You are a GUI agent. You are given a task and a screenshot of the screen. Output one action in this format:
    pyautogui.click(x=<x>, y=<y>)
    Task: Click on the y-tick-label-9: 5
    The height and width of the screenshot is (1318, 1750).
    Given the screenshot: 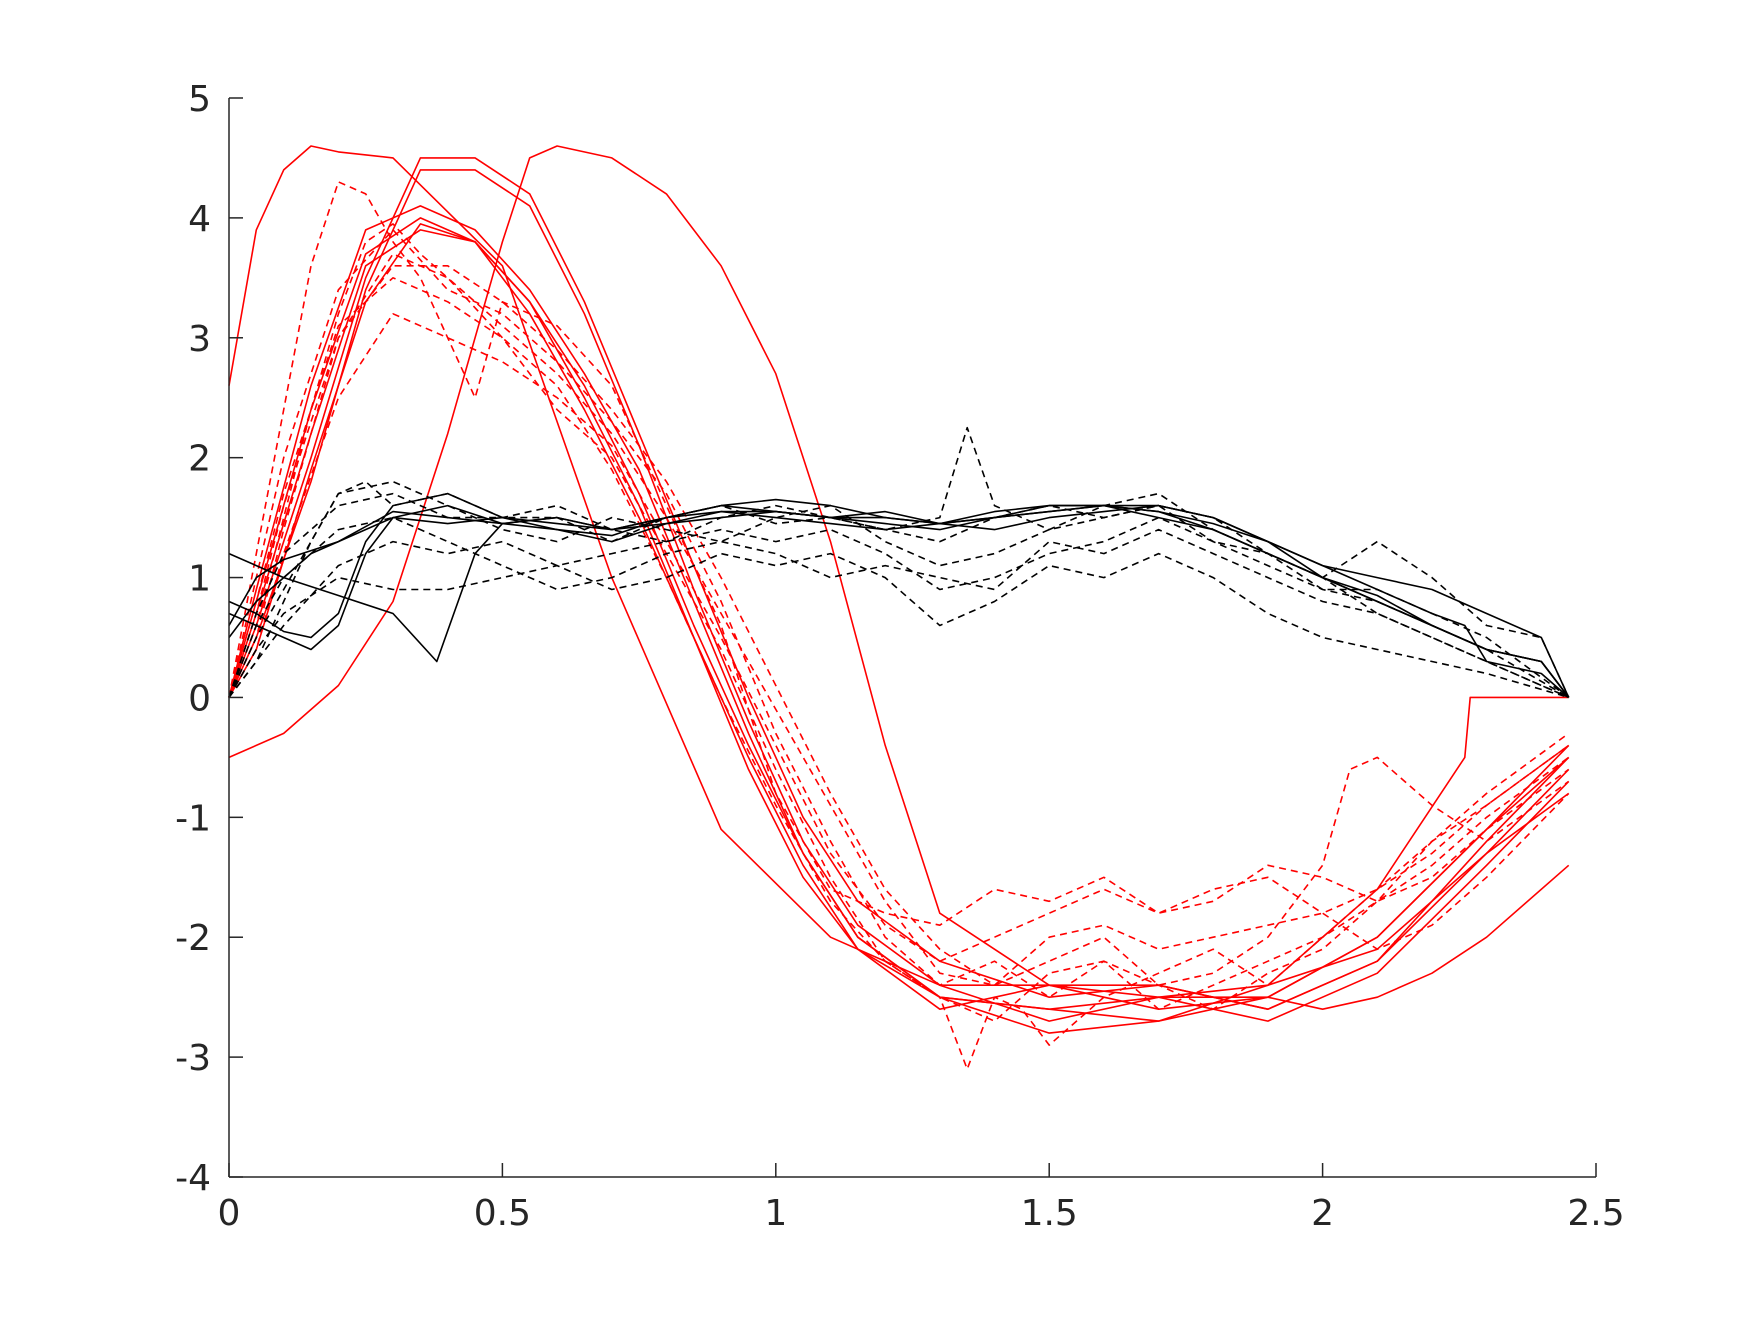 What is the action you would take?
    pyautogui.click(x=199, y=99)
    